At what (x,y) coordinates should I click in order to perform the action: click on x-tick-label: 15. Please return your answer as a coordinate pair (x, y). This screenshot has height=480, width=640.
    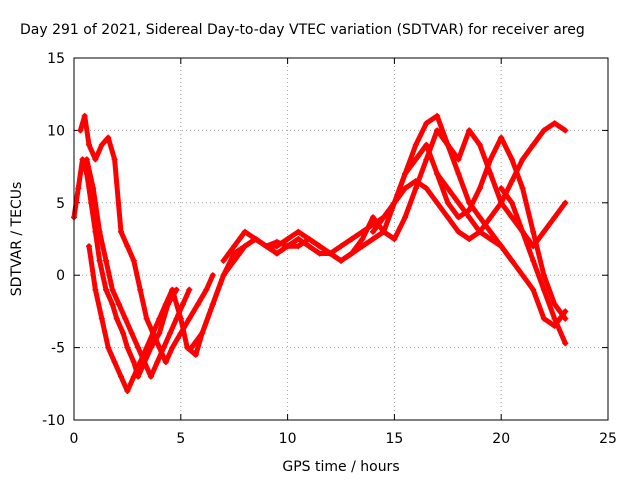
    Looking at the image, I should click on (394, 439).